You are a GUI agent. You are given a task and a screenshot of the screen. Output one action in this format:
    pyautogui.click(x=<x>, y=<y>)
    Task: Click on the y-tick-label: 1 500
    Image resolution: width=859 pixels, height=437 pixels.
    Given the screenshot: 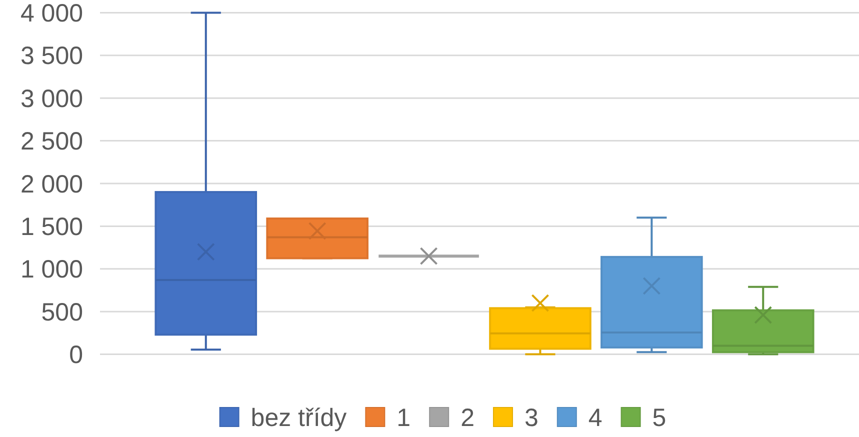 What is the action you would take?
    pyautogui.click(x=51, y=226)
    